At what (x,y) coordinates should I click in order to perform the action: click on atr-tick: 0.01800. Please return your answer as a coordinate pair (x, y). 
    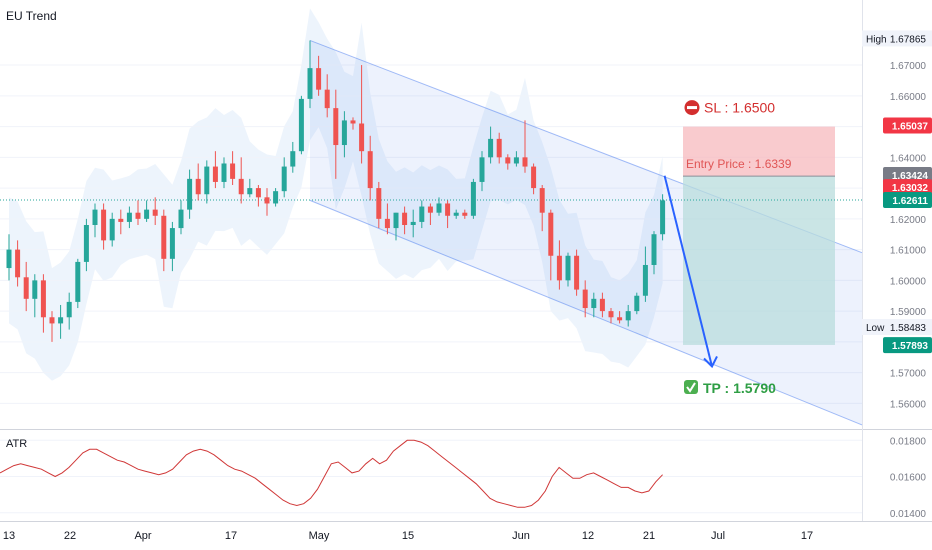
    Looking at the image, I should click on (908, 441).